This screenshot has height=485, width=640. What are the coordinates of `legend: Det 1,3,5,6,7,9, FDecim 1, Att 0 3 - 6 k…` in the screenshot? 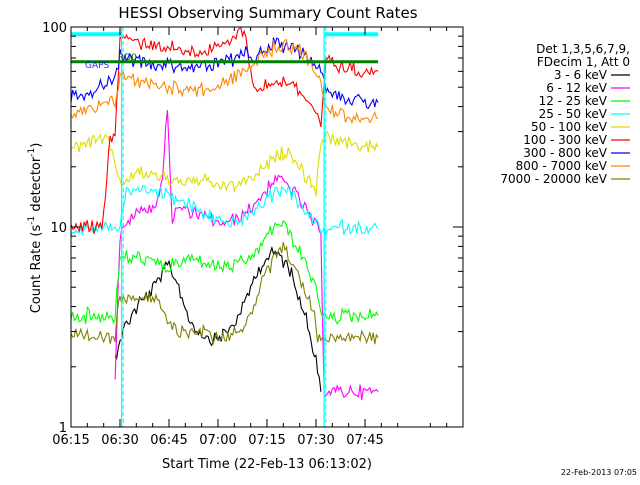 It's located at (565, 114).